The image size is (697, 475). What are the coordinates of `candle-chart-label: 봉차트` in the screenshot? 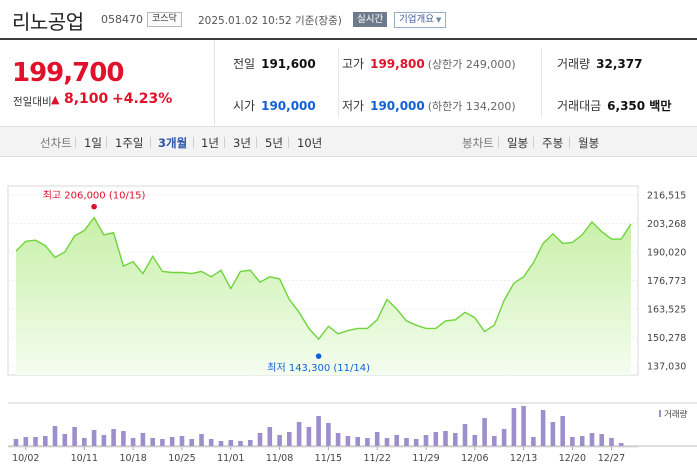 It's located at (478, 143).